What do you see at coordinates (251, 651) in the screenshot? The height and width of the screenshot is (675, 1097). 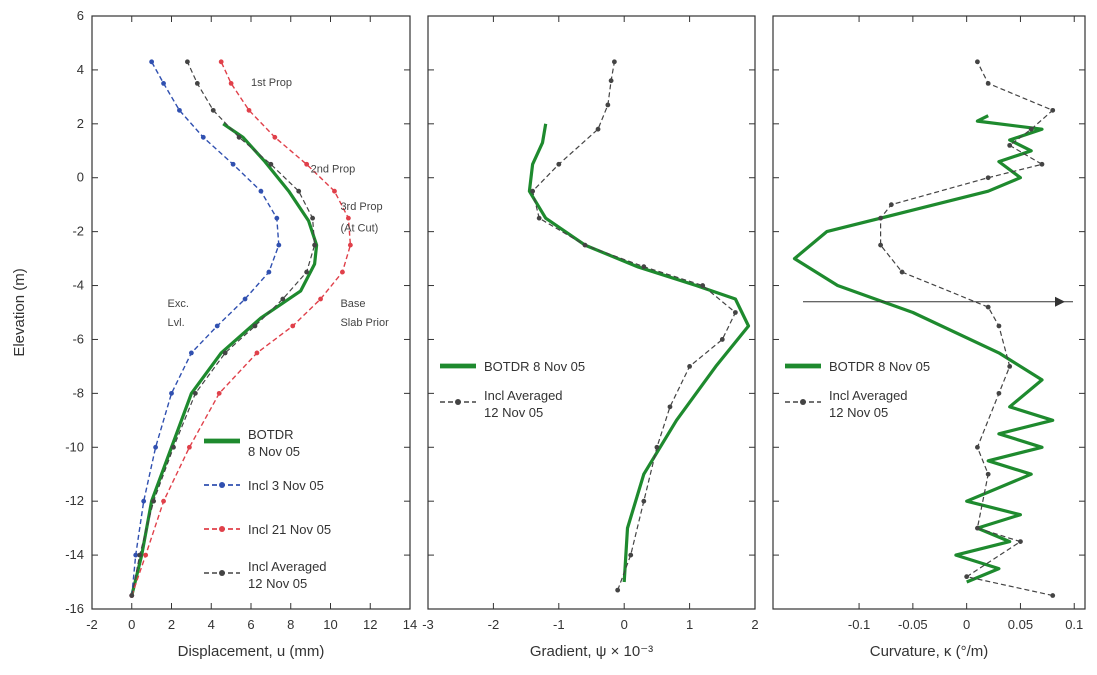 I see `x-axis-label: Displacement, u (mm)` at bounding box center [251, 651].